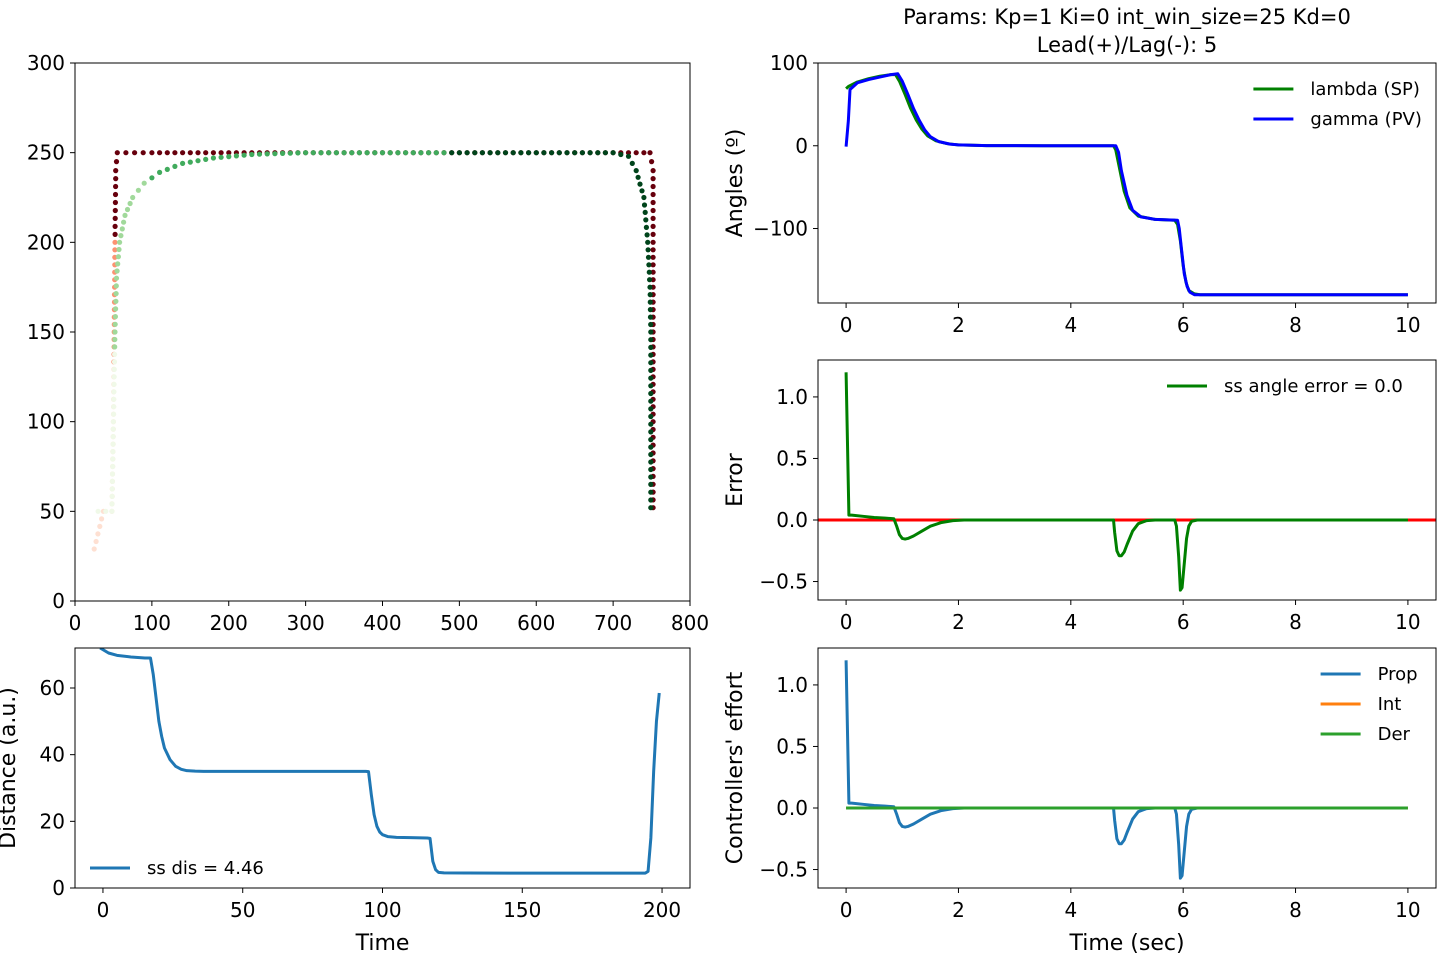 The width and height of the screenshot is (1440, 960). Describe the element at coordinates (46, 422) in the screenshot. I see `trajectory-ytick-label: 100` at that location.